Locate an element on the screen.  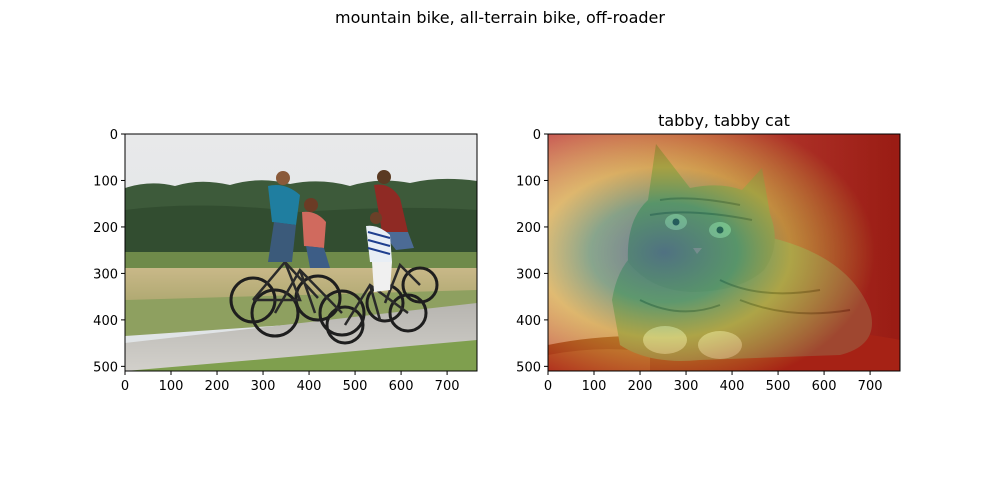
right-x-tick-label: 100 is located at coordinates (594, 386).